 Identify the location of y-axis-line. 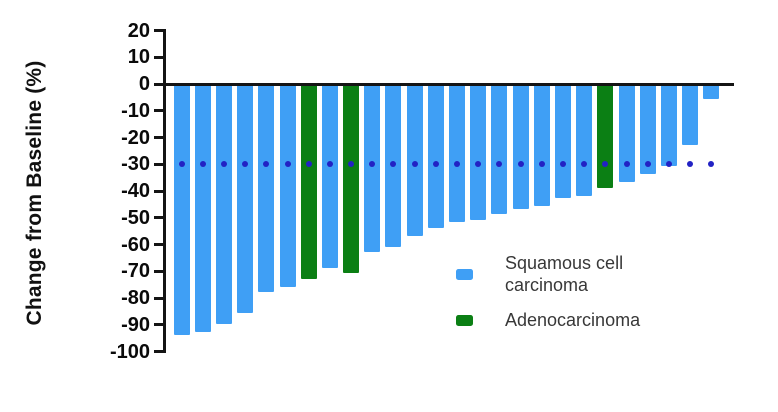
(164, 191).